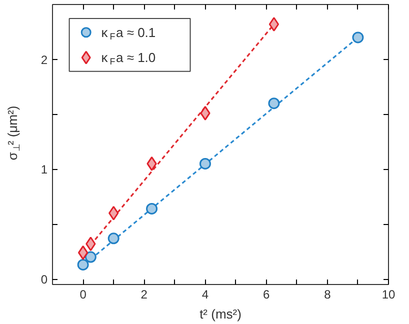 Image resolution: width=409 pixels, height=324 pixels. I want to click on y-axis-title: σ⊥² (μm²), so click(13, 133).